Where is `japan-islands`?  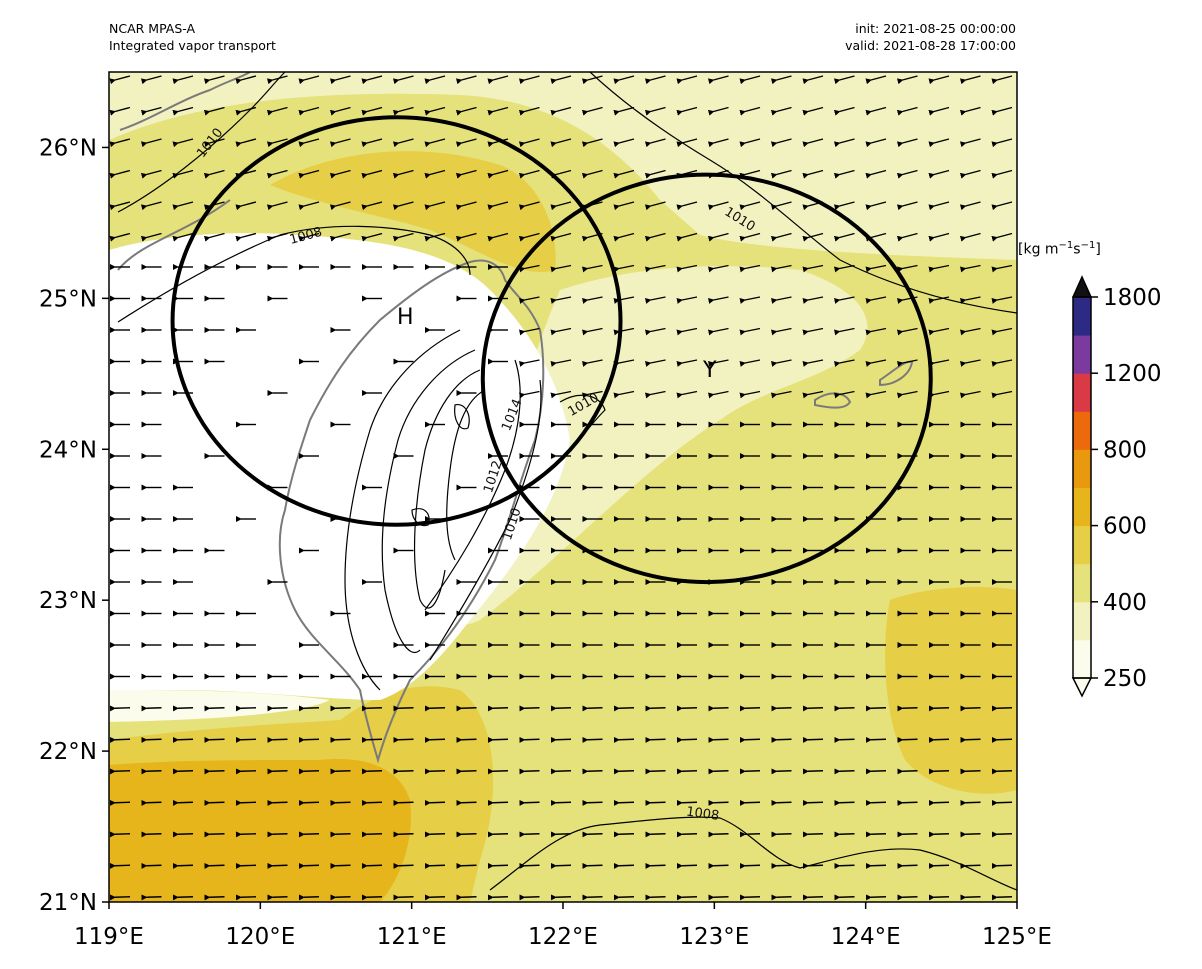 japan-islands is located at coordinates (864, 384).